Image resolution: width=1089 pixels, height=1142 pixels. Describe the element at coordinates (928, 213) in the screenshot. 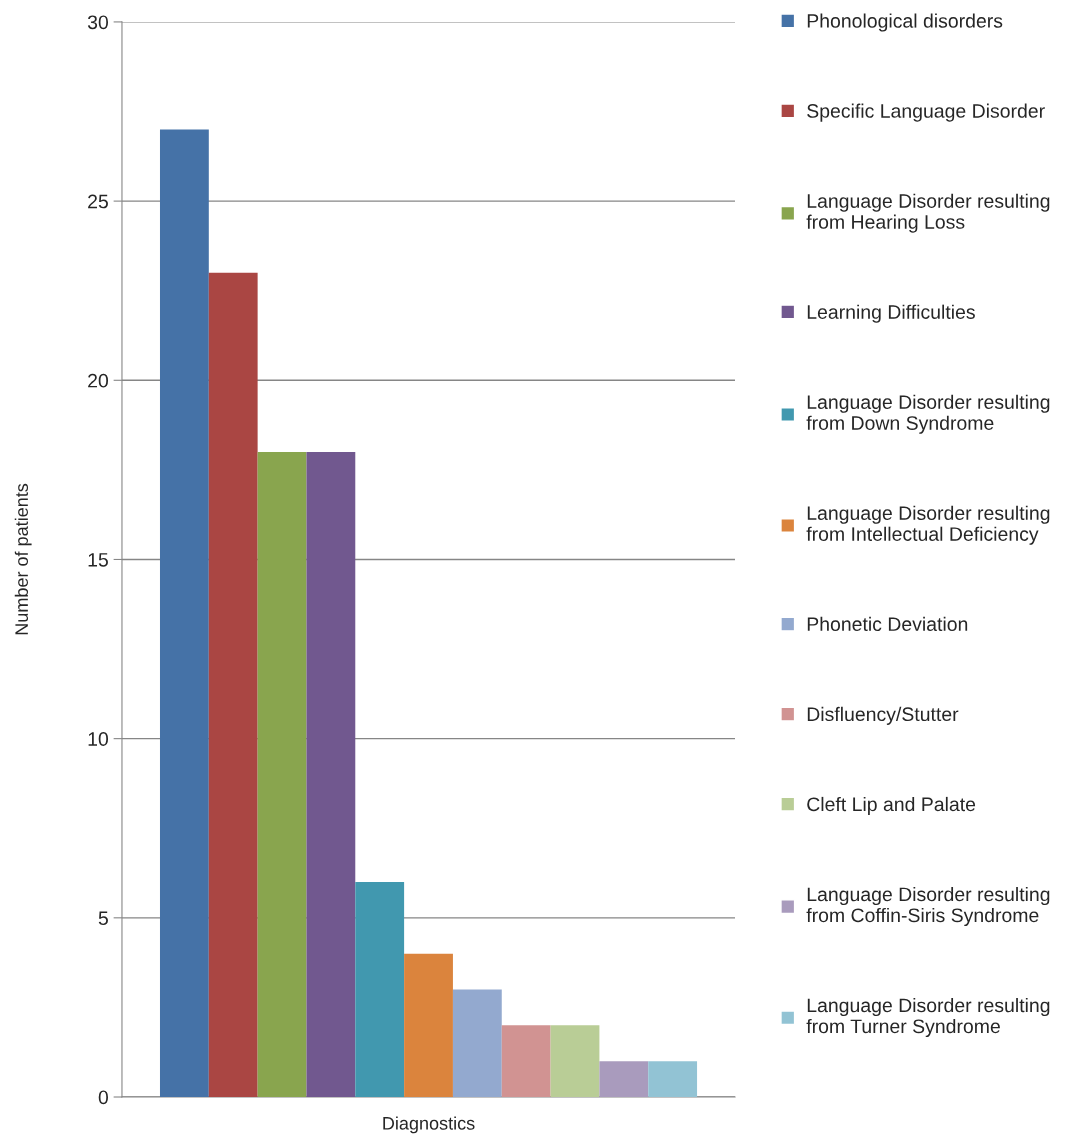

I see `legend-label: Language Disorder resulting from Hearing Loss` at that location.